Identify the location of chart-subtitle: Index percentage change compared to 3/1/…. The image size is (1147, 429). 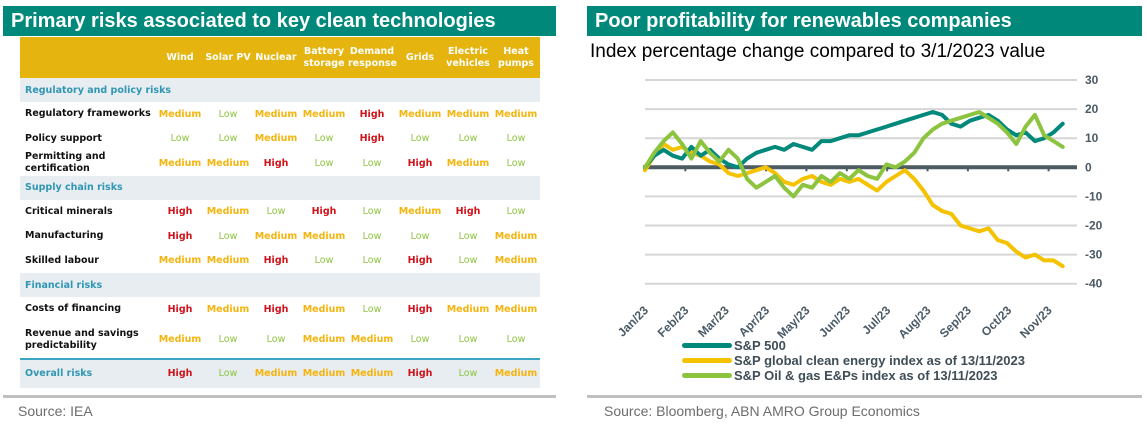
(818, 51).